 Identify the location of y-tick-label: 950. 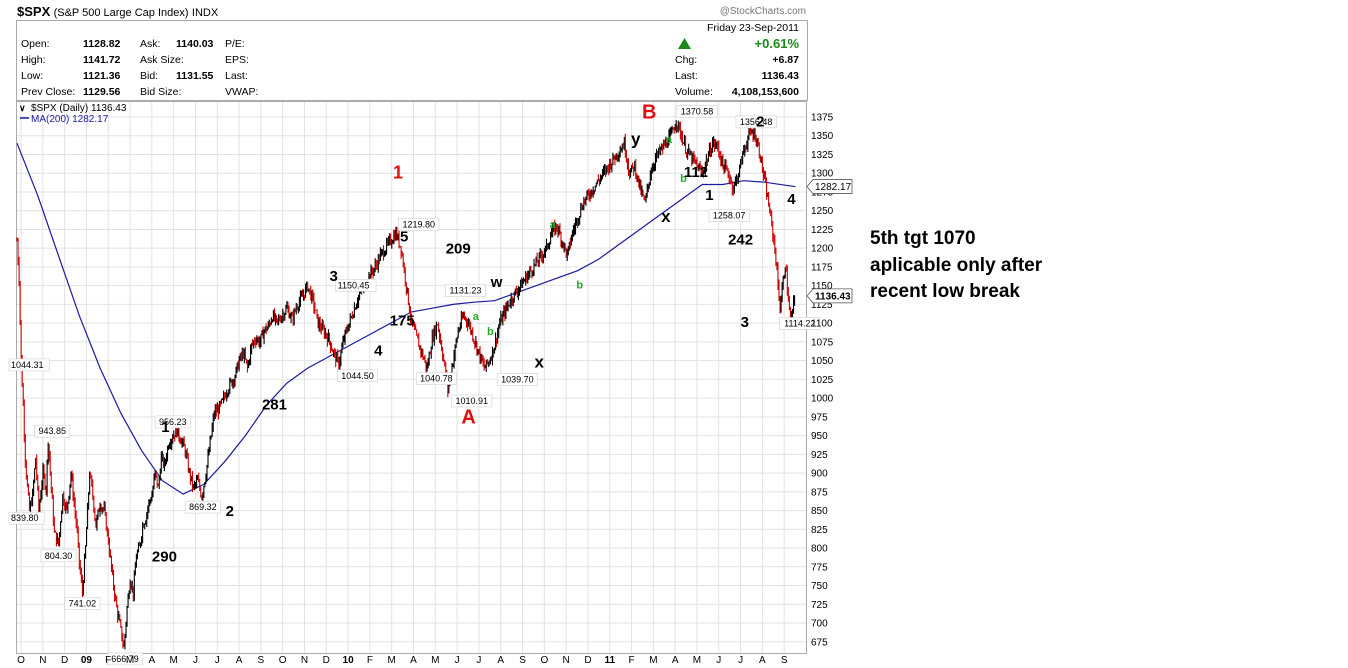
(819, 436).